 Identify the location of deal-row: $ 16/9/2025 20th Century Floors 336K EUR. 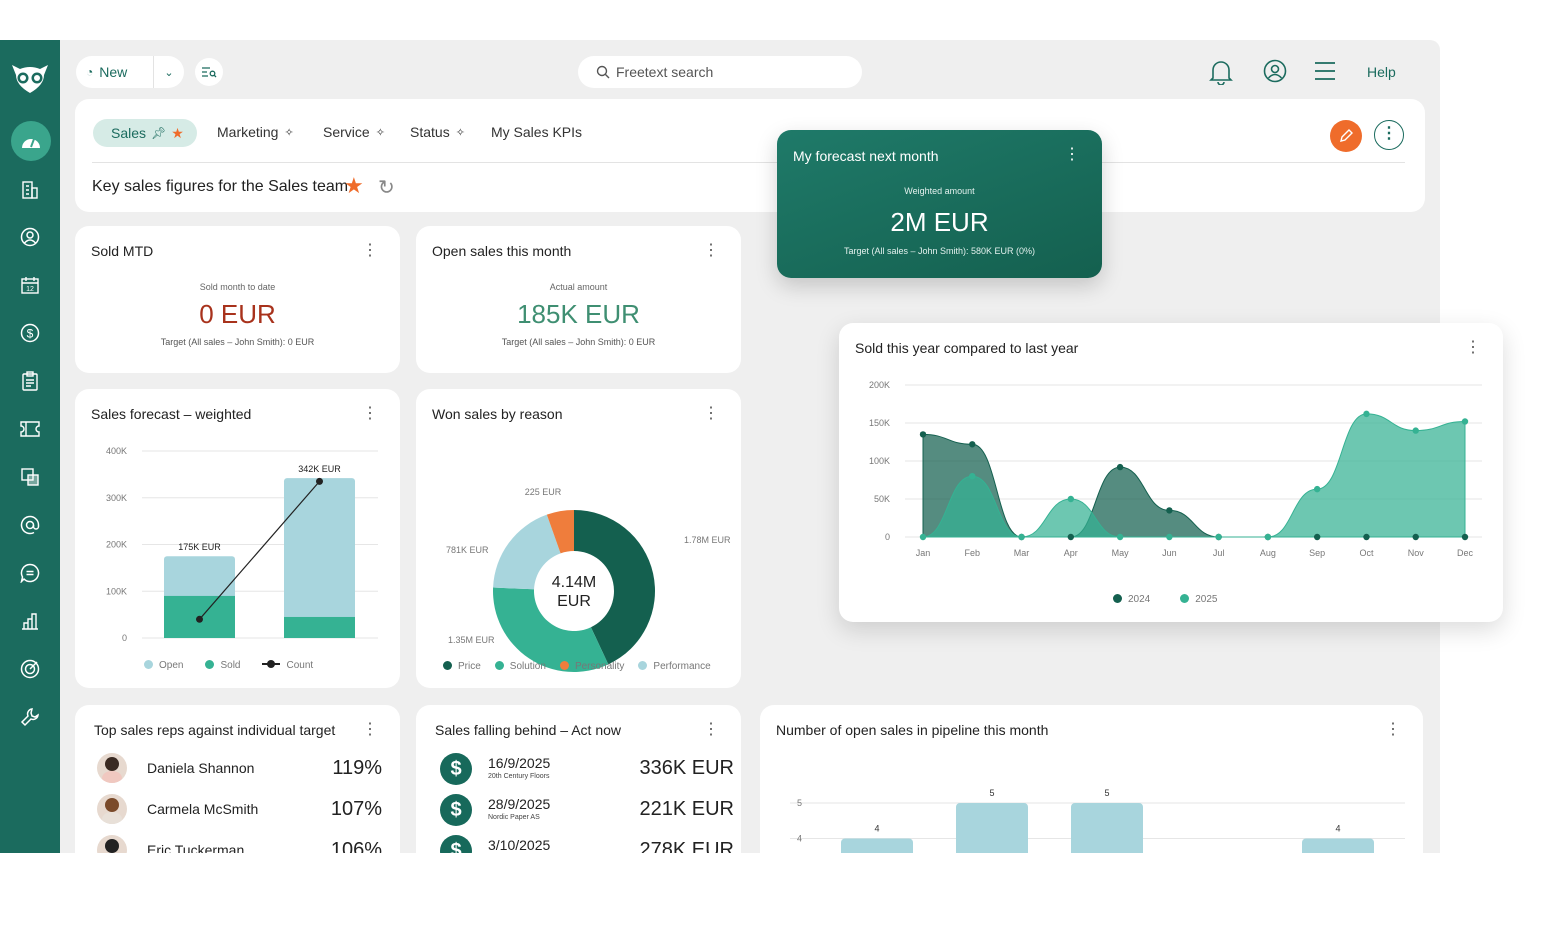
(587, 769).